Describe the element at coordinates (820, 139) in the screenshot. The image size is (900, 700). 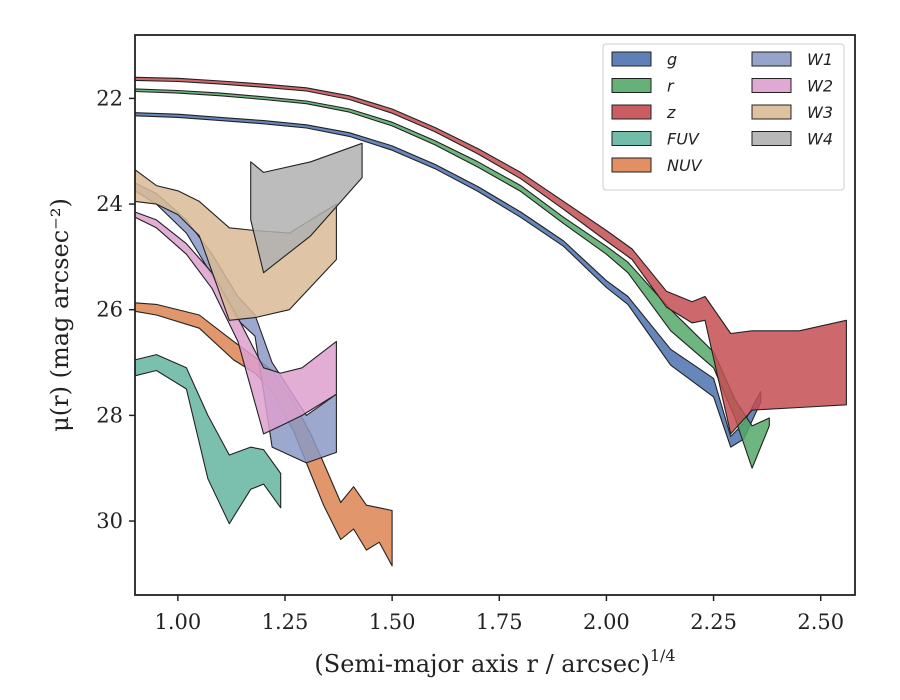
I see `legend-label-w4: W4` at that location.